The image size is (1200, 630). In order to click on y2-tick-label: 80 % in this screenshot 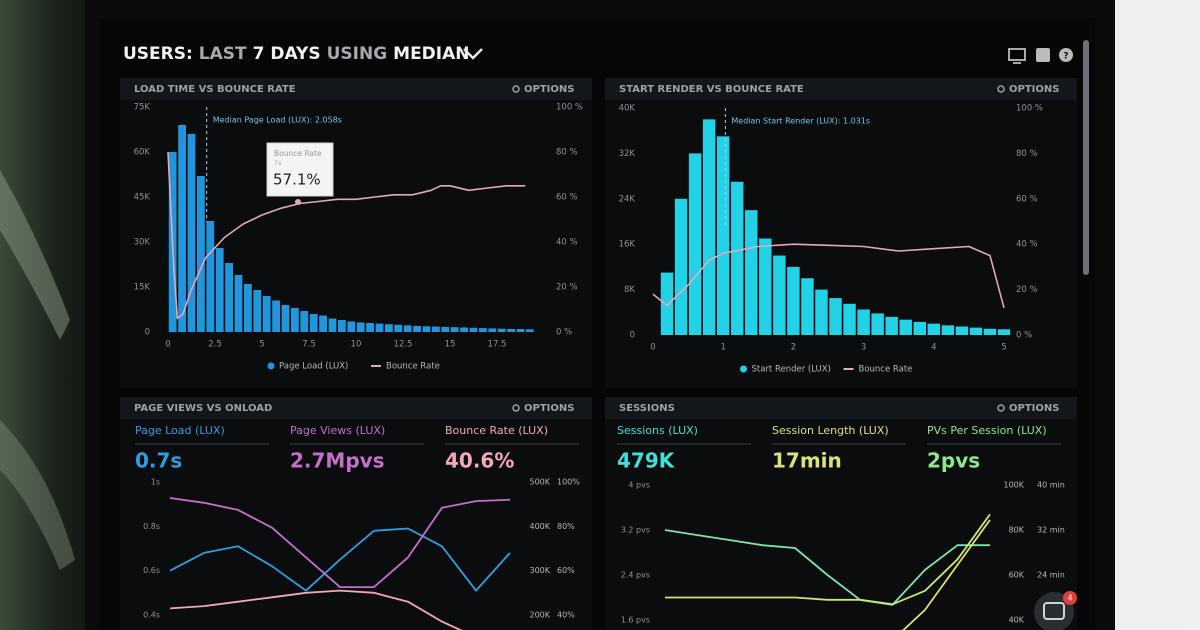, I will do `click(1027, 154)`.